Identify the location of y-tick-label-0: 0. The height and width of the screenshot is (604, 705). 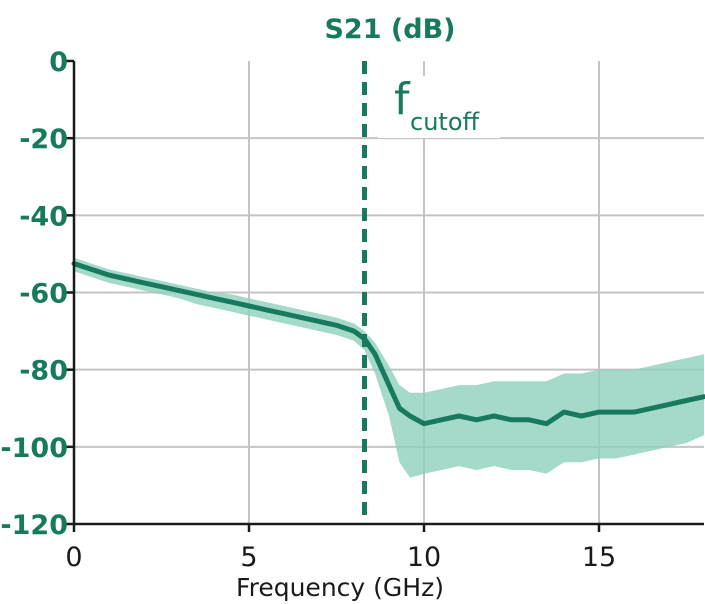
(58, 62).